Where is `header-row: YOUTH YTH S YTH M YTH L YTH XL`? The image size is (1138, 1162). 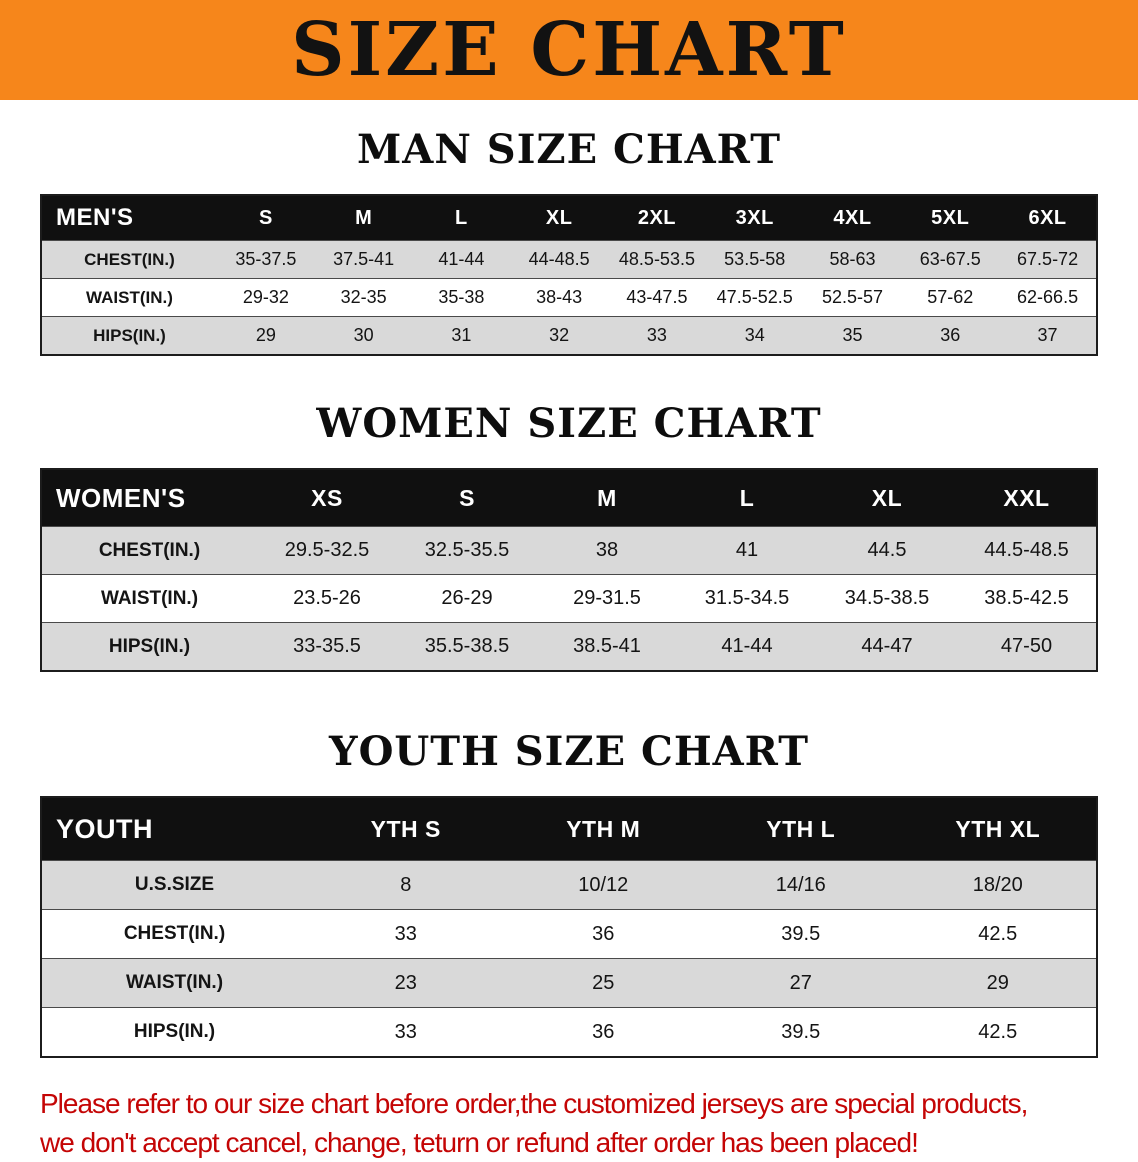
header-row: YOUTH YTH S YTH M YTH L YTH XL is located at coordinates (569, 829).